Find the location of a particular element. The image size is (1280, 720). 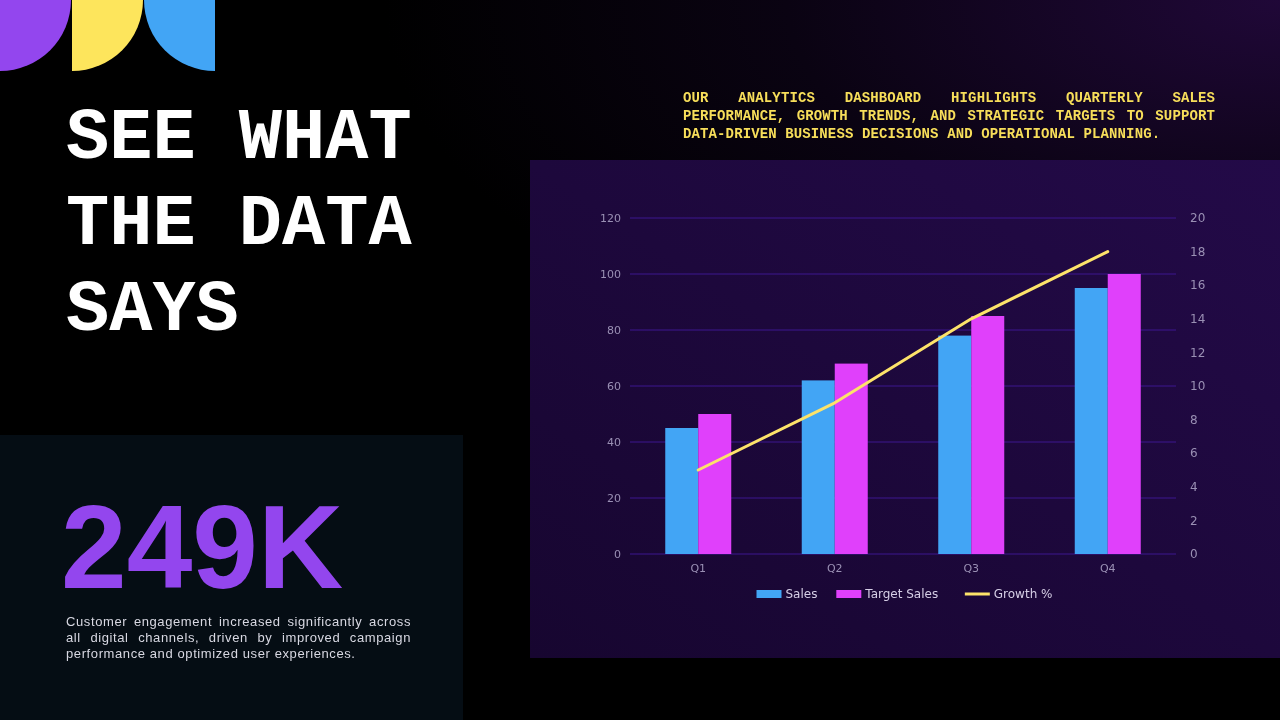

text: Customer engagement increased significantly across all digital channels, driven by improved campaign performance and optimized user experiences. is located at coordinates (238, 638).